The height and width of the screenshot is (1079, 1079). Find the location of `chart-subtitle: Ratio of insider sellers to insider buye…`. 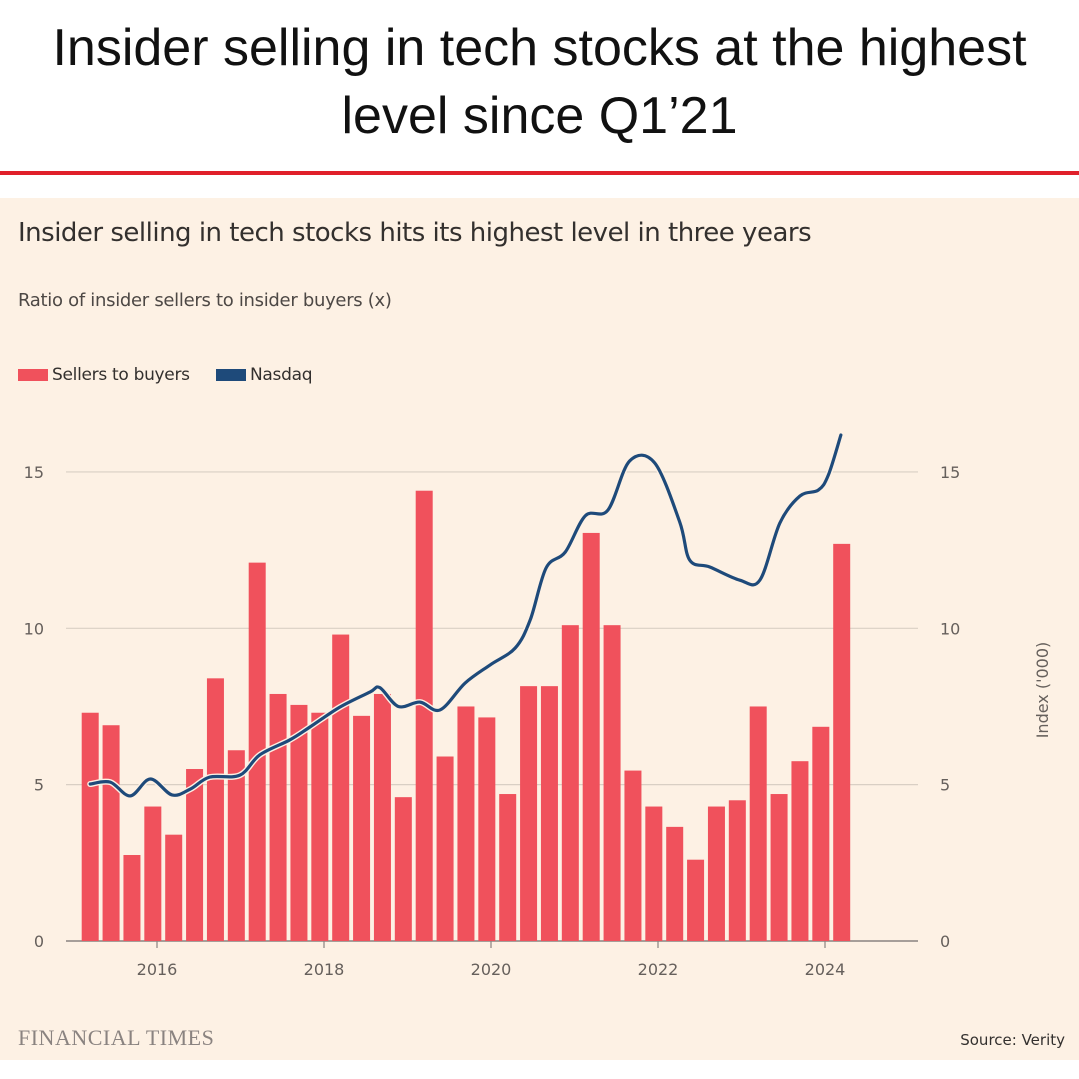

chart-subtitle: Ratio of insider sellers to insider buye… is located at coordinates (205, 300).